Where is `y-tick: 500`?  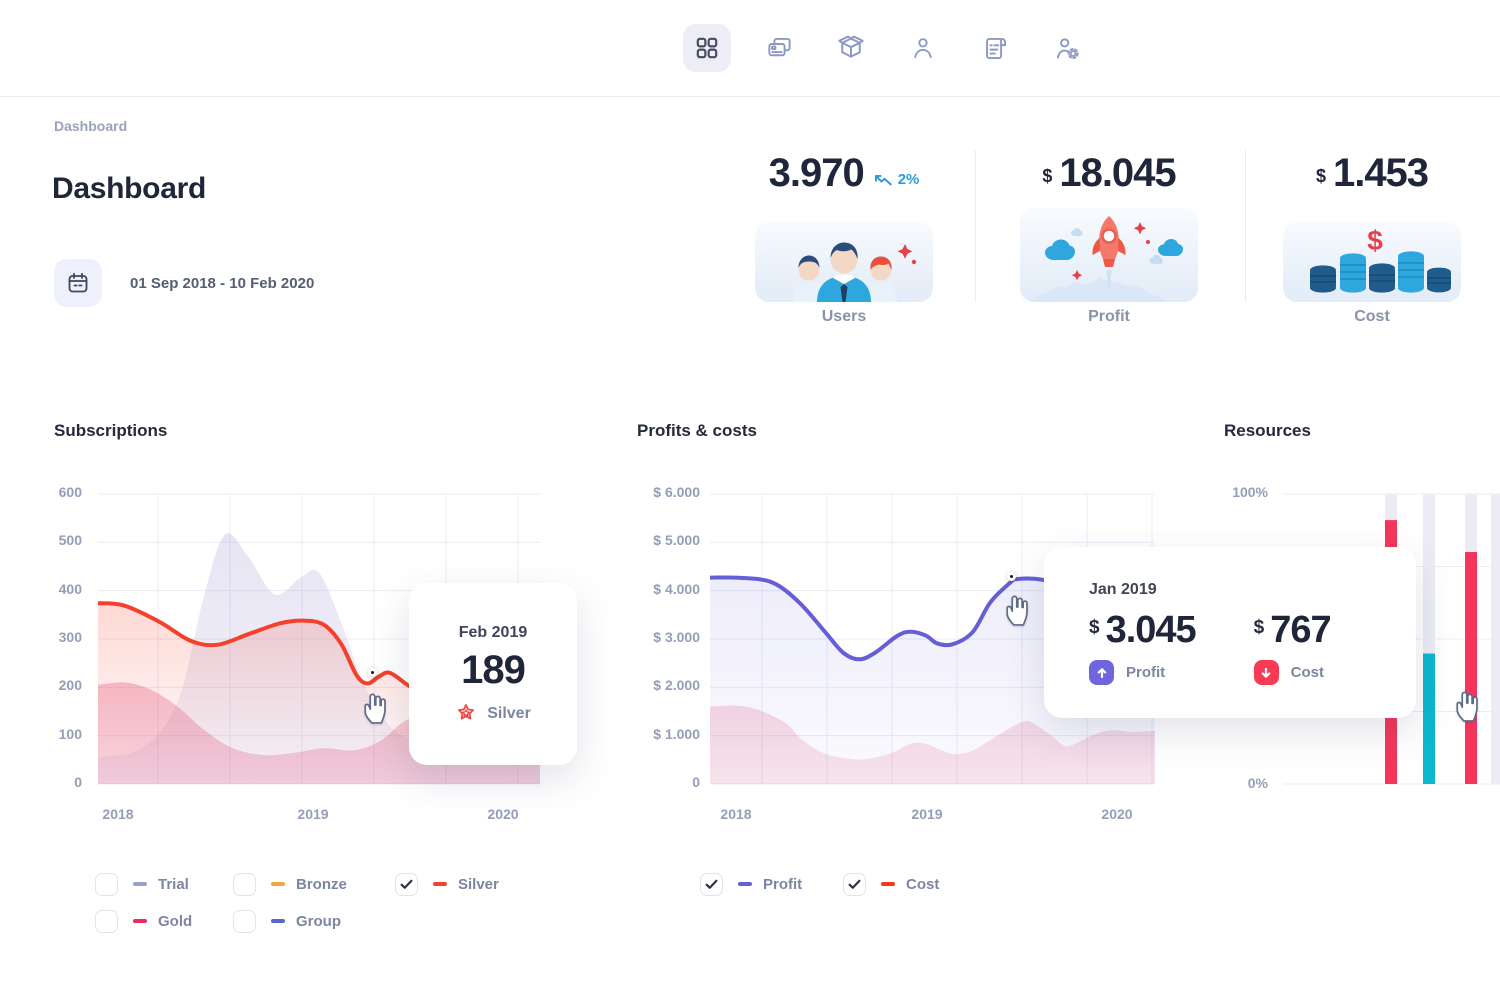
y-tick: 500 is located at coordinates (70, 540).